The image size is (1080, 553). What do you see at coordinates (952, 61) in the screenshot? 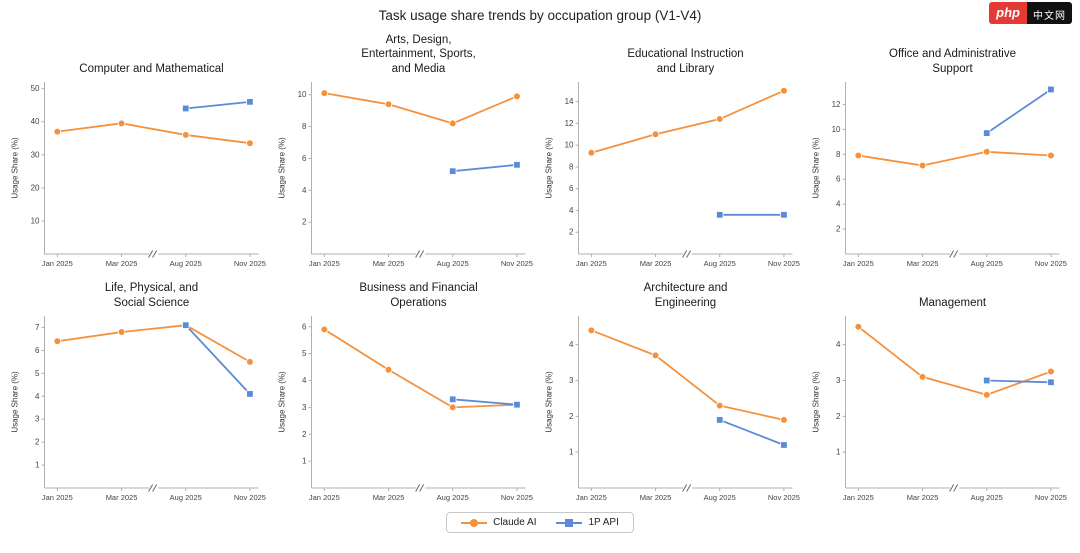
I see `subplot-title: Office and Administrative Support` at bounding box center [952, 61].